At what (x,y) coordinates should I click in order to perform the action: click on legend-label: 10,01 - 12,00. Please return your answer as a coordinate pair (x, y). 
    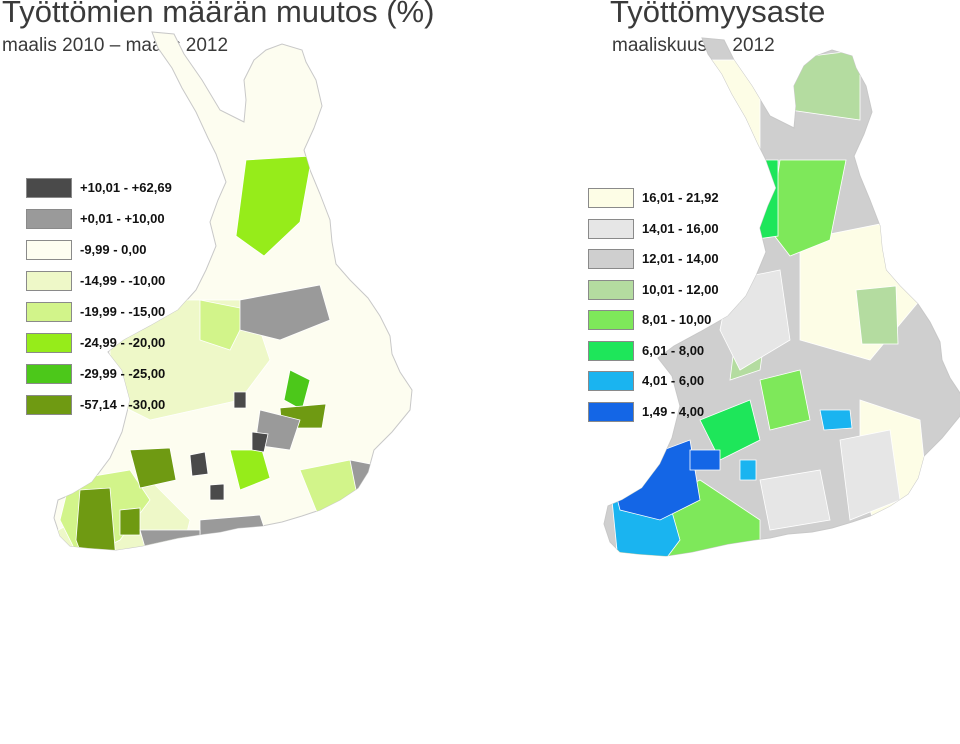
    Looking at the image, I should click on (680, 289).